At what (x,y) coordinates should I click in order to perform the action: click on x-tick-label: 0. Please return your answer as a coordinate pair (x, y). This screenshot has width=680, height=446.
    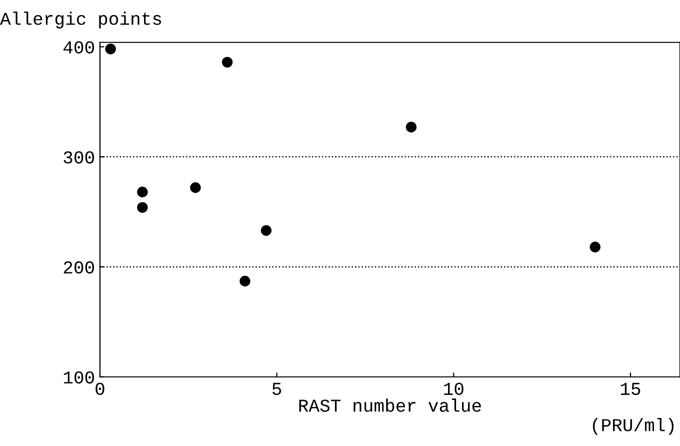
    Looking at the image, I should click on (100, 388).